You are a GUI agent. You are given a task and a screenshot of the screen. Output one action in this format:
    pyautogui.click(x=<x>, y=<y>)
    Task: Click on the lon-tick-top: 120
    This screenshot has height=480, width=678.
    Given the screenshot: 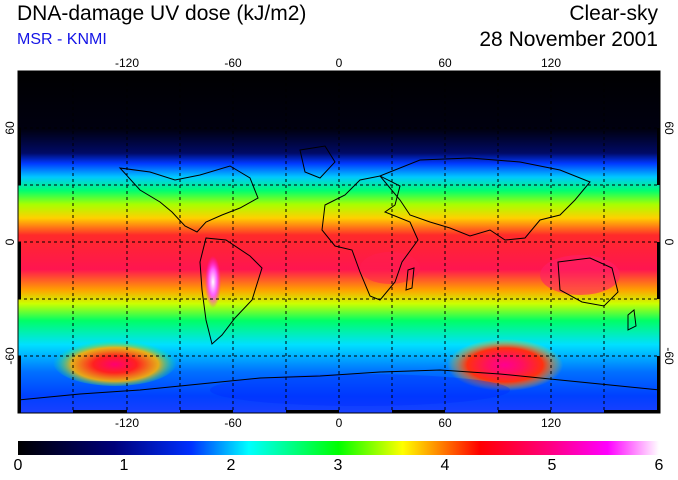 What is the action you would take?
    pyautogui.click(x=551, y=63)
    